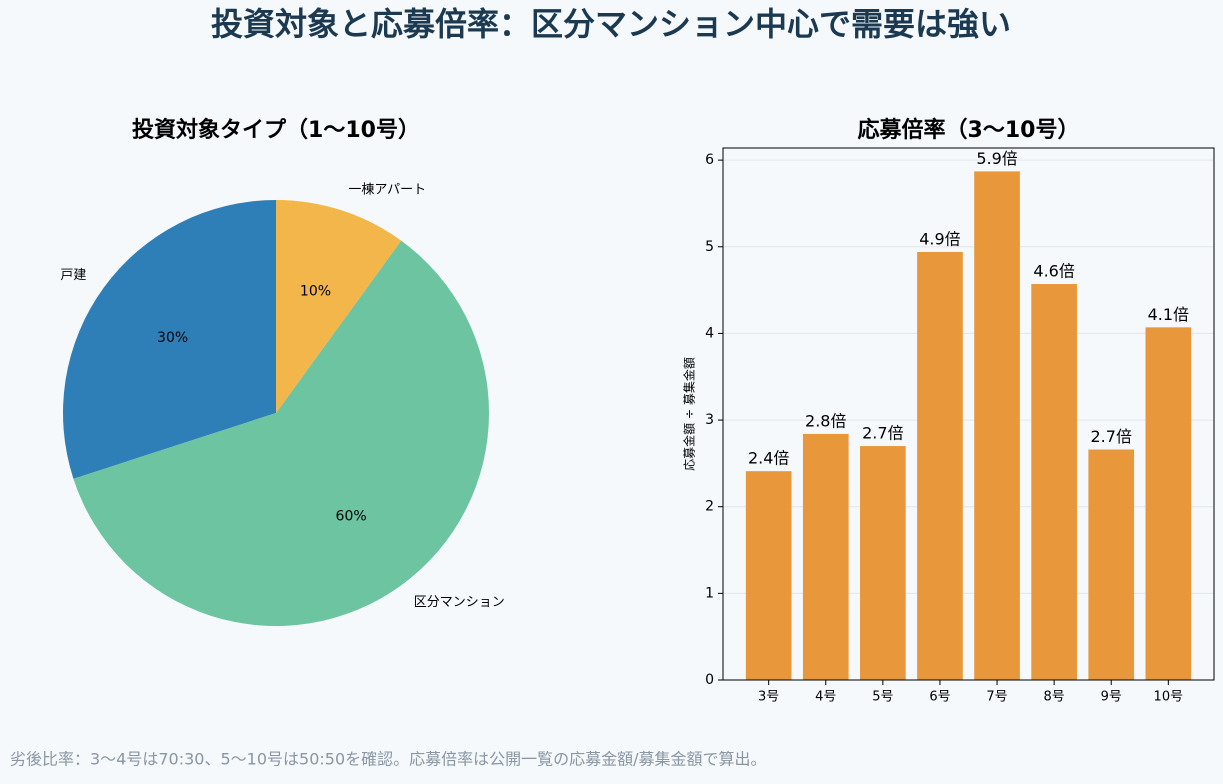  Describe the element at coordinates (709, 160) in the screenshot. I see `y-tick-label: 6` at that location.